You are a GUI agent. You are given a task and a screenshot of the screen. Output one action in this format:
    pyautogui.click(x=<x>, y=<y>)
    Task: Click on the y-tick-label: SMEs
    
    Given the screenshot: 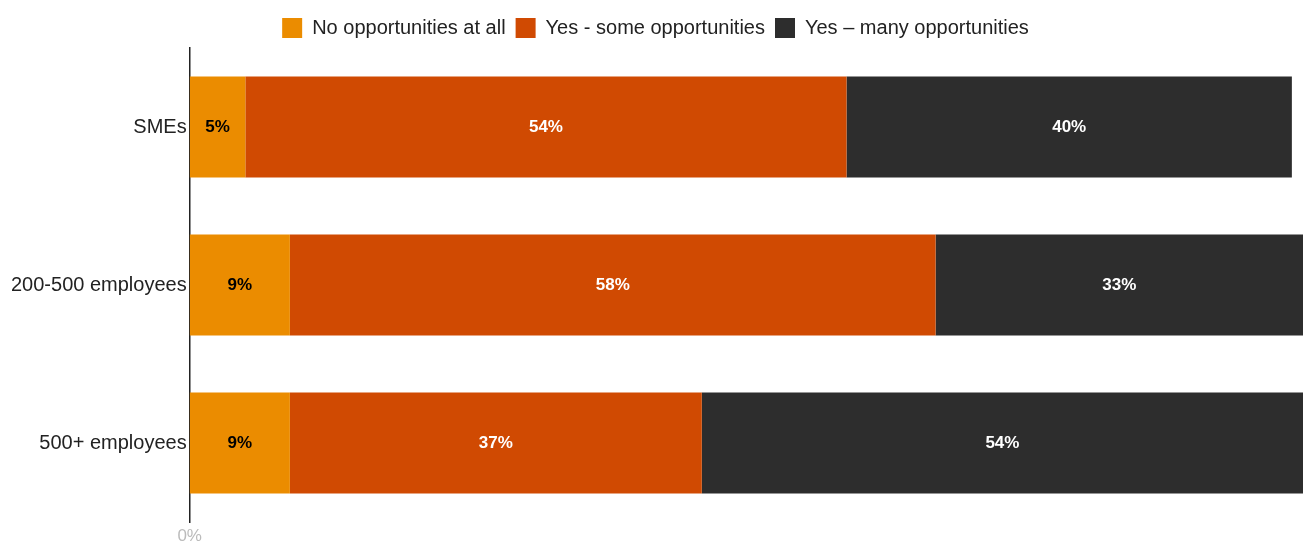 What is the action you would take?
    pyautogui.click(x=160, y=125)
    